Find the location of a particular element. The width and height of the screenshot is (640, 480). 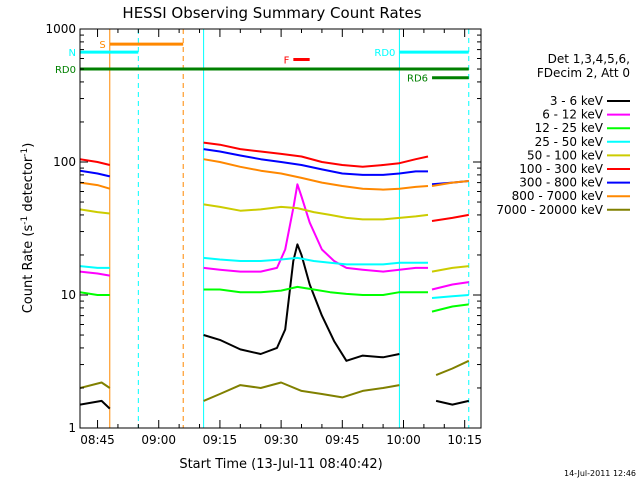

y-tick-label: 100 is located at coordinates (64, 162).